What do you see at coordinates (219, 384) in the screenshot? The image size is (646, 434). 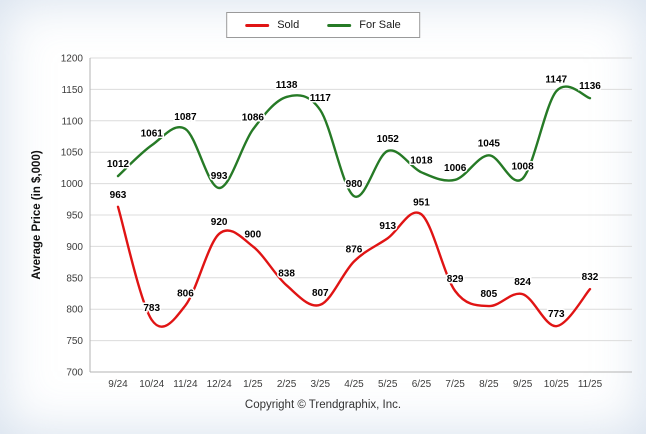 I see `x-tick-label: 12/24` at bounding box center [219, 384].